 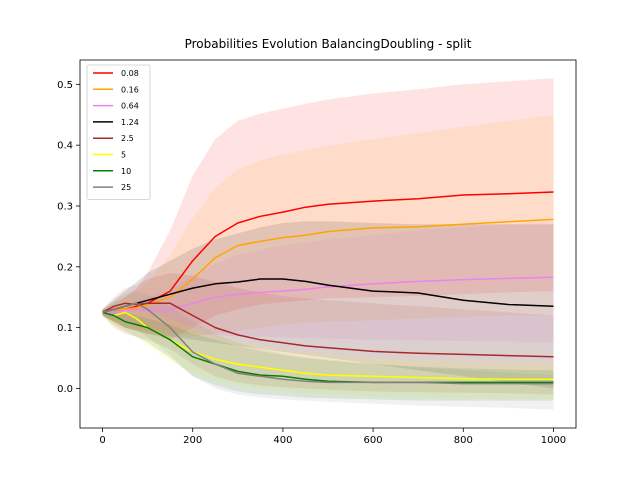 I want to click on y-tick-label: 0.3, so click(x=65, y=206).